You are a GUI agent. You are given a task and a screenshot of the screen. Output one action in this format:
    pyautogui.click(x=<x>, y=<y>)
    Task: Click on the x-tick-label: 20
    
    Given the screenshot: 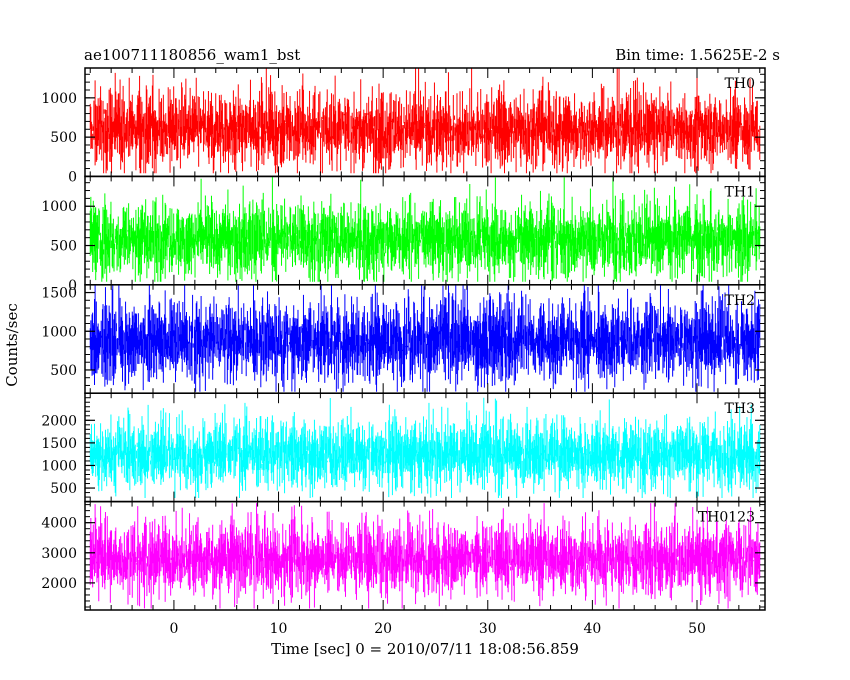 What is the action you would take?
    pyautogui.click(x=383, y=629)
    